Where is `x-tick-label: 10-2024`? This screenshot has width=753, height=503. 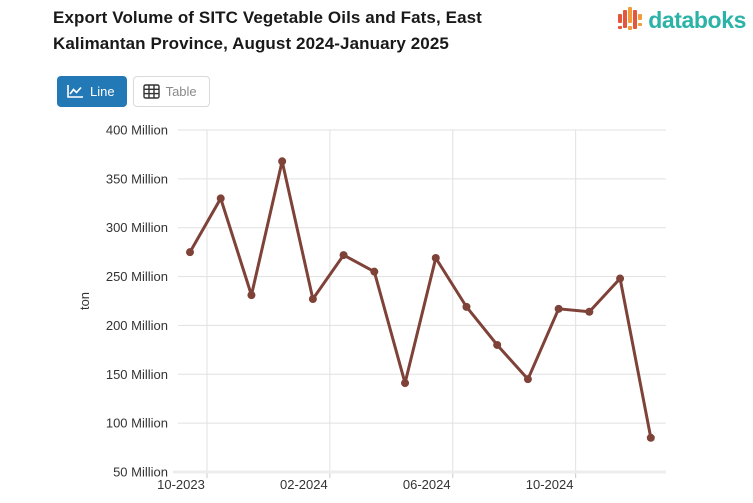 x-tick-label: 10-2024 is located at coordinates (550, 484).